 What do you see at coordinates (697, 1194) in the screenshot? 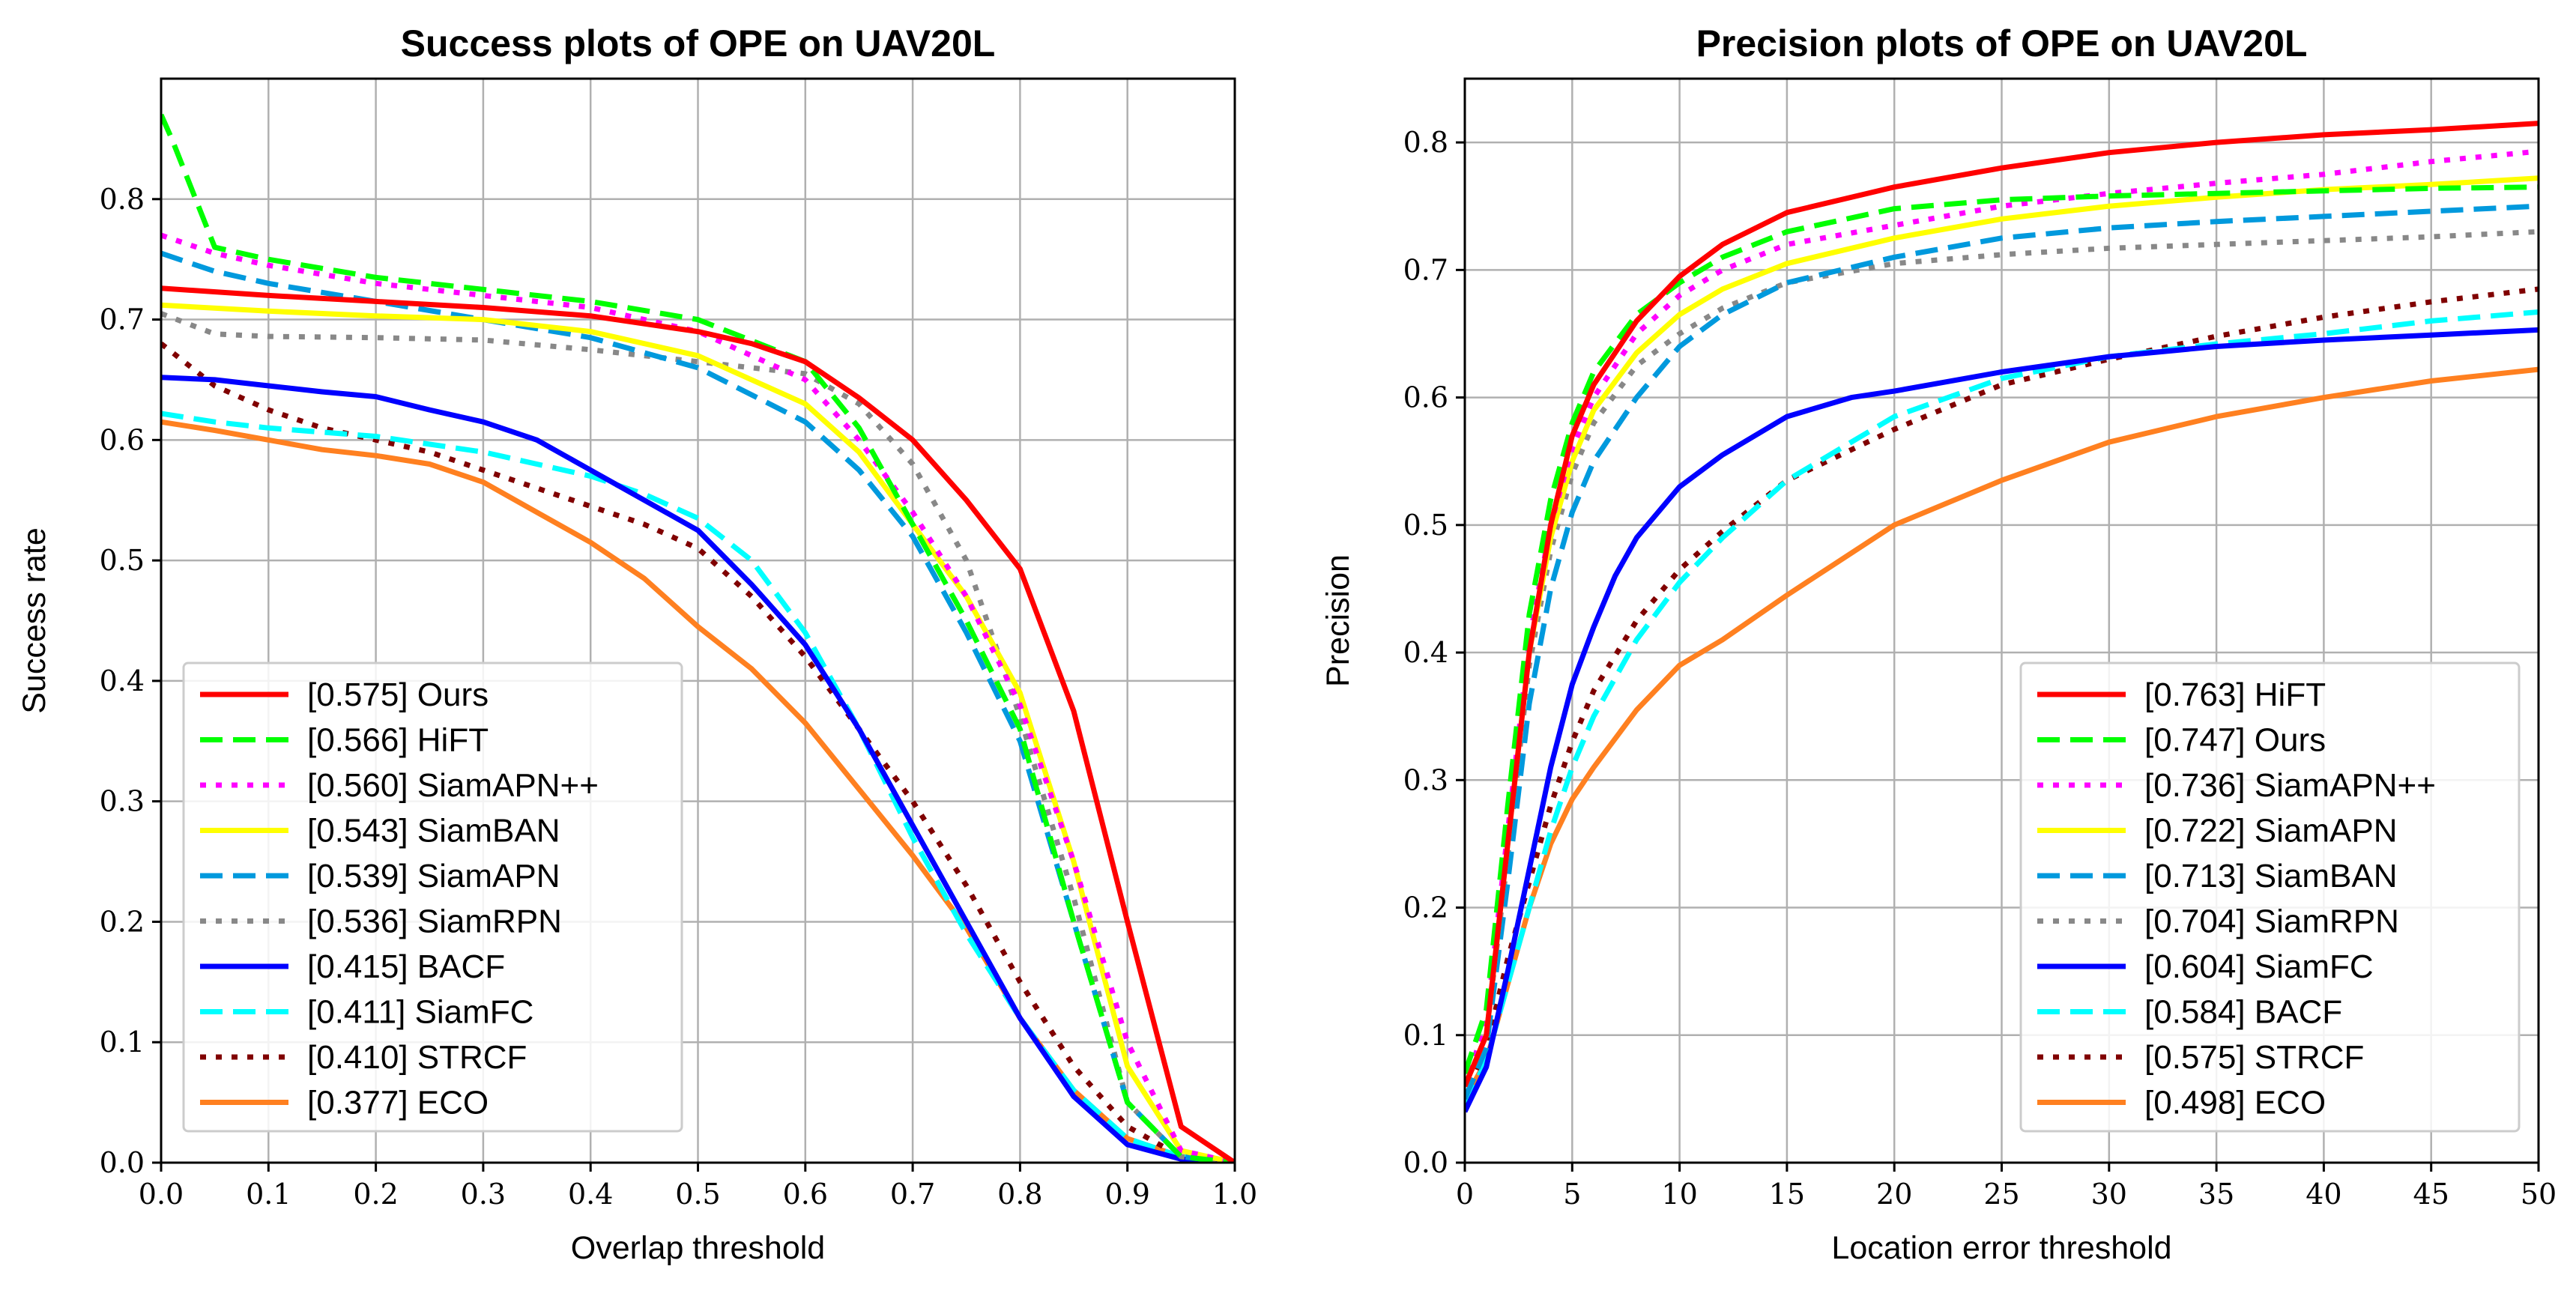
I see `x-tick-label: 0.5` at bounding box center [697, 1194].